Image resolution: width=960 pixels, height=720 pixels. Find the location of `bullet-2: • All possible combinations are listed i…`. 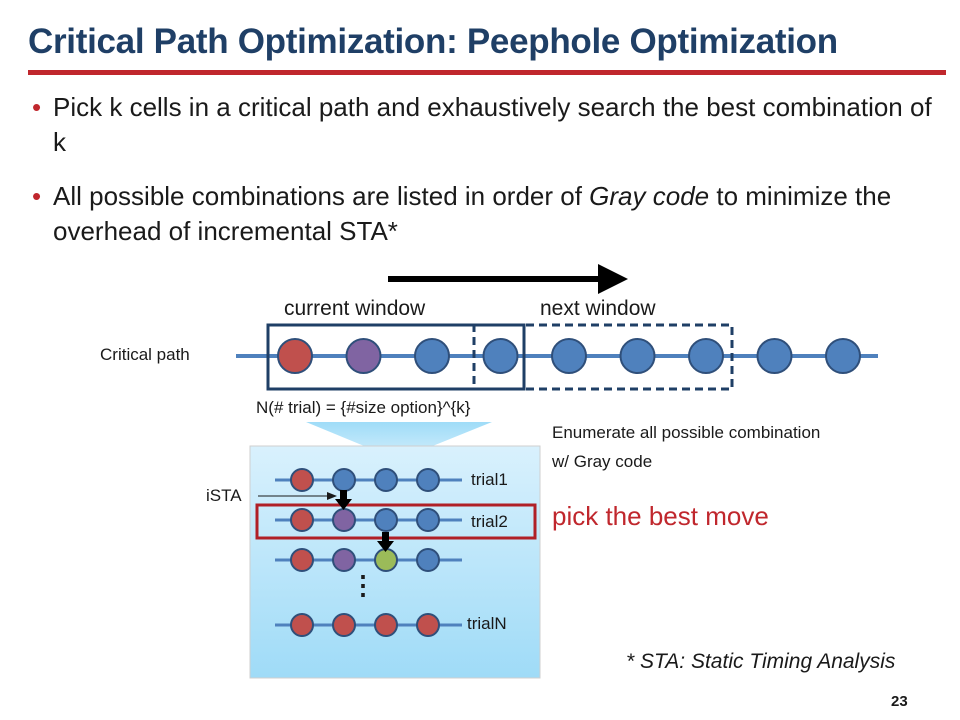

bullet-2: • All possible combinations are listed i… is located at coordinates (487, 214).